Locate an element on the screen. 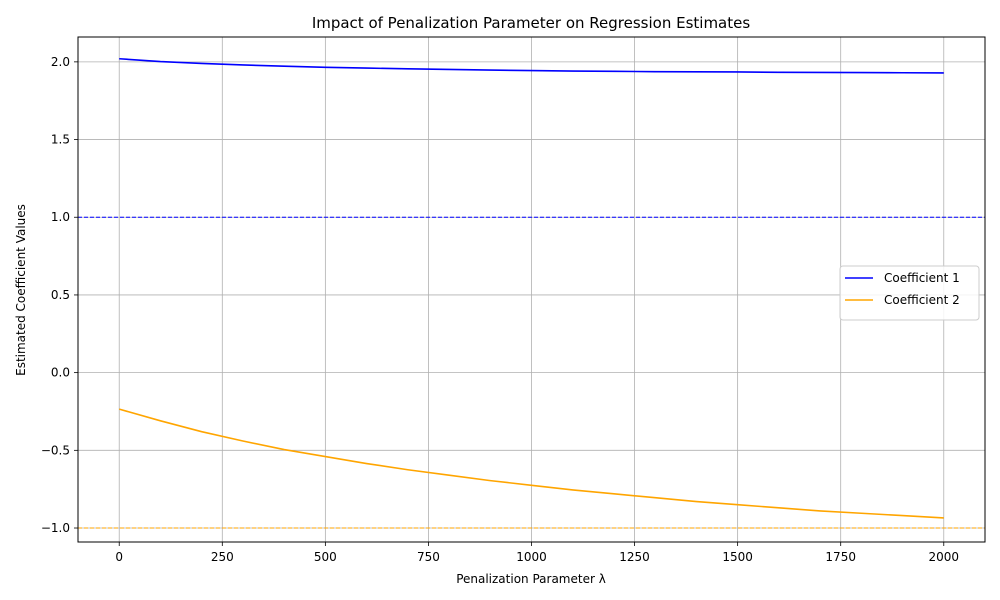  x-ticks: 0 250 500 750 1000 1250 1500 1750 2000 is located at coordinates (537, 553).